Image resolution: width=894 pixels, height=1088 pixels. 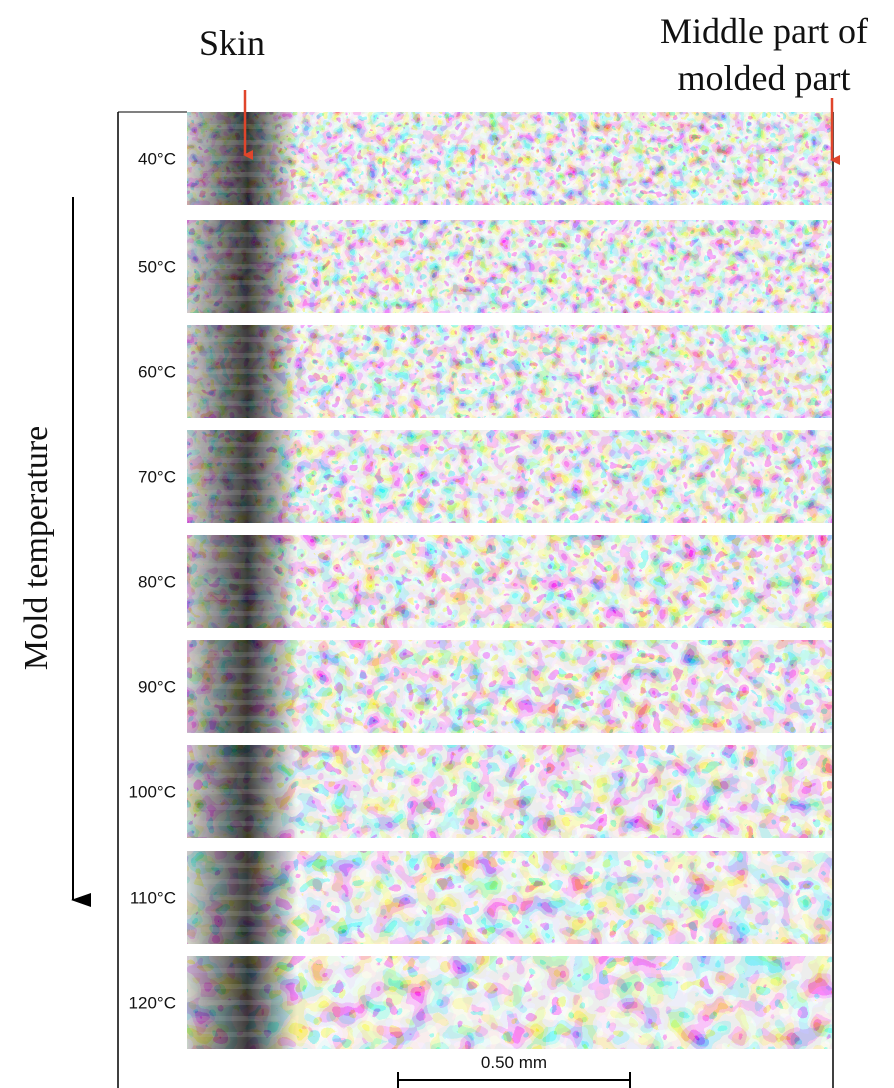 What do you see at coordinates (157, 582) in the screenshot?
I see `row-label: 80°C` at bounding box center [157, 582].